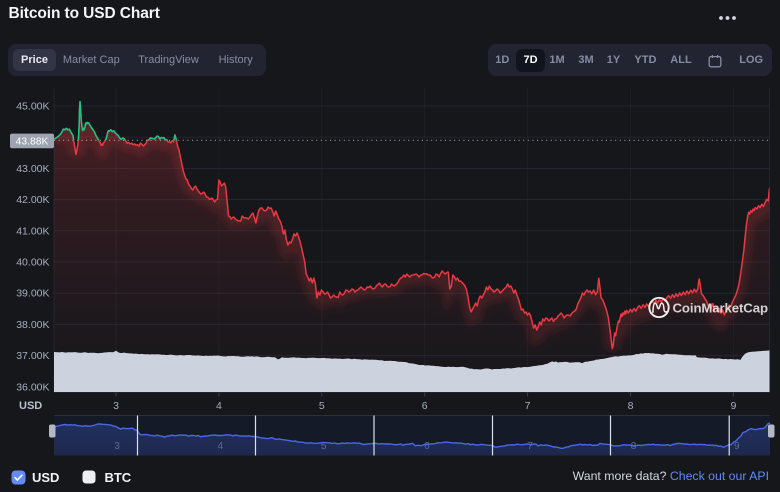 The height and width of the screenshot is (492, 780). Describe the element at coordinates (116, 406) in the screenshot. I see `svg-text: 3` at that location.